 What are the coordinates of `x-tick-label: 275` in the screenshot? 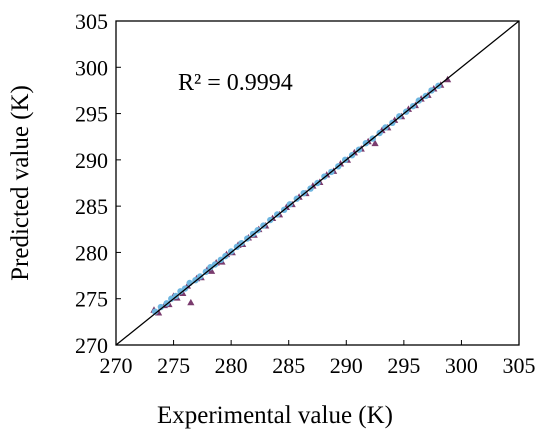 It's located at (173, 365).